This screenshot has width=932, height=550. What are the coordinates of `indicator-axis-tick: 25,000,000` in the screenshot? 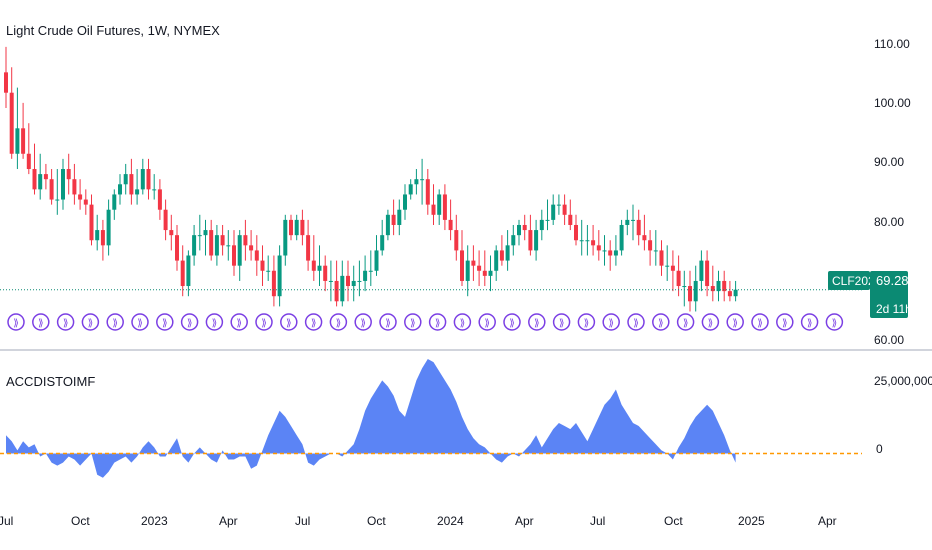 It's located at (903, 381).